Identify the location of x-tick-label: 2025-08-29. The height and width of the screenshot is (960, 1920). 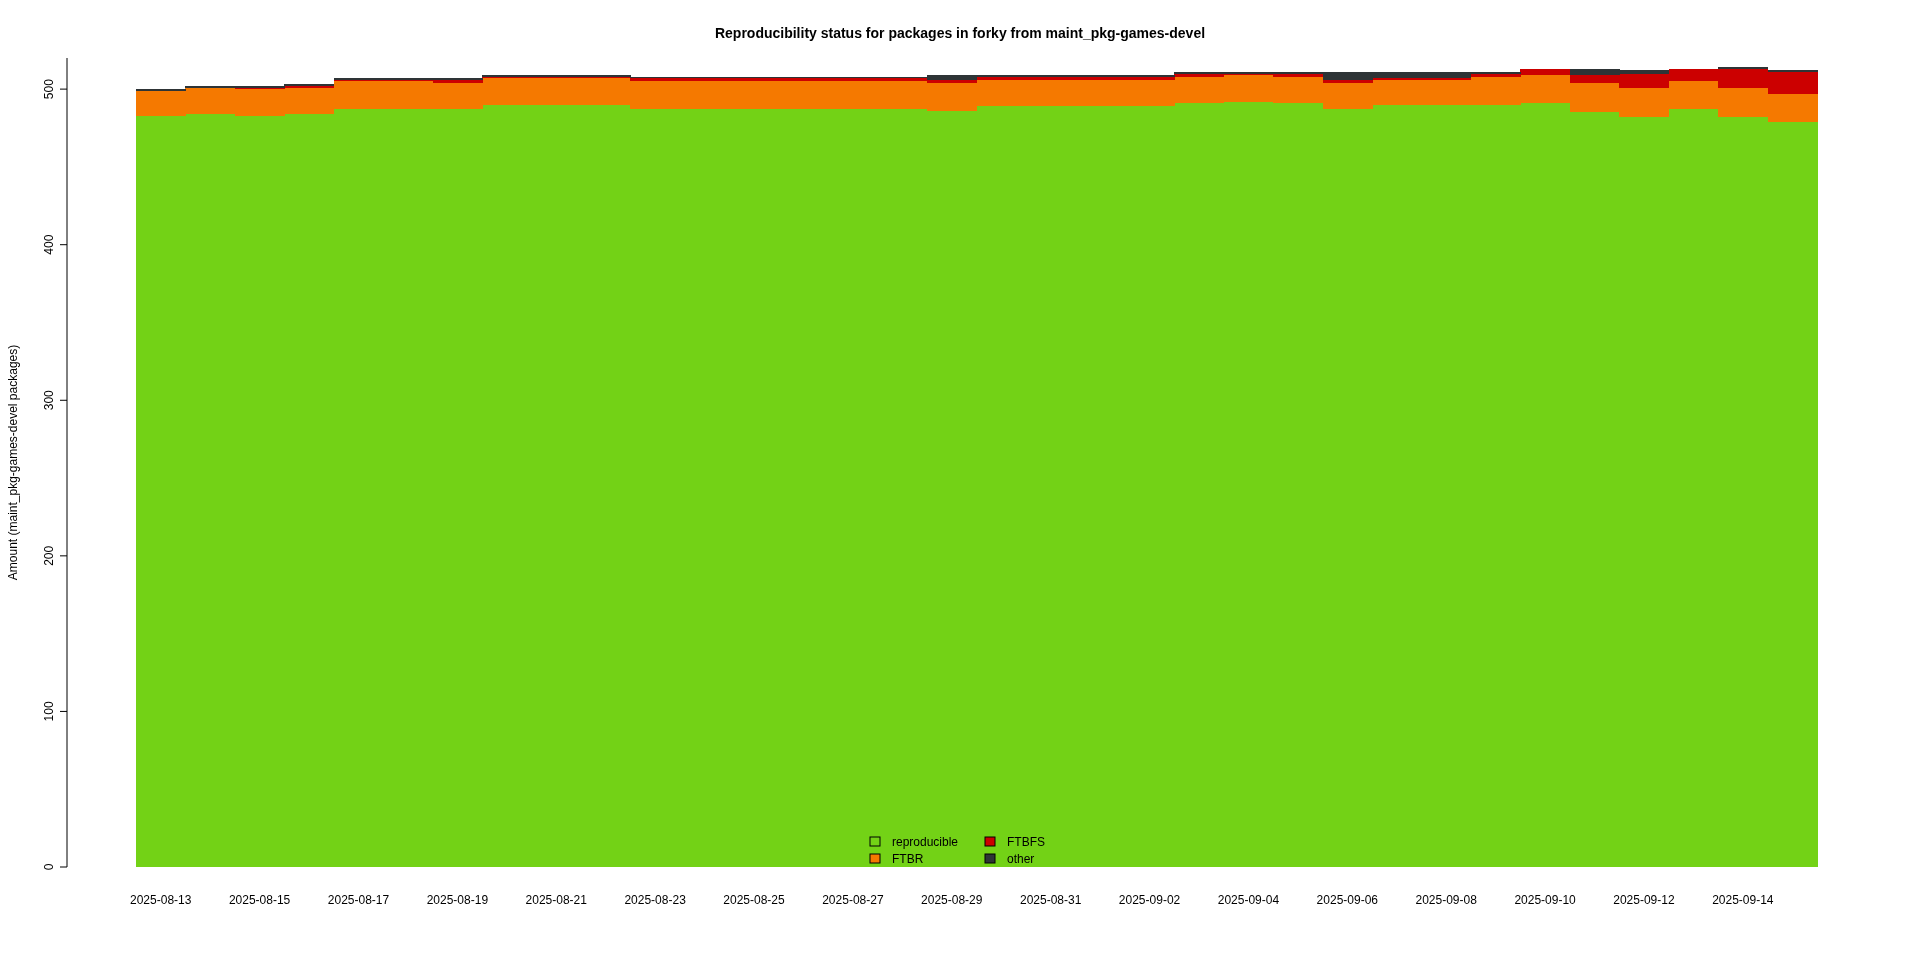
(952, 900).